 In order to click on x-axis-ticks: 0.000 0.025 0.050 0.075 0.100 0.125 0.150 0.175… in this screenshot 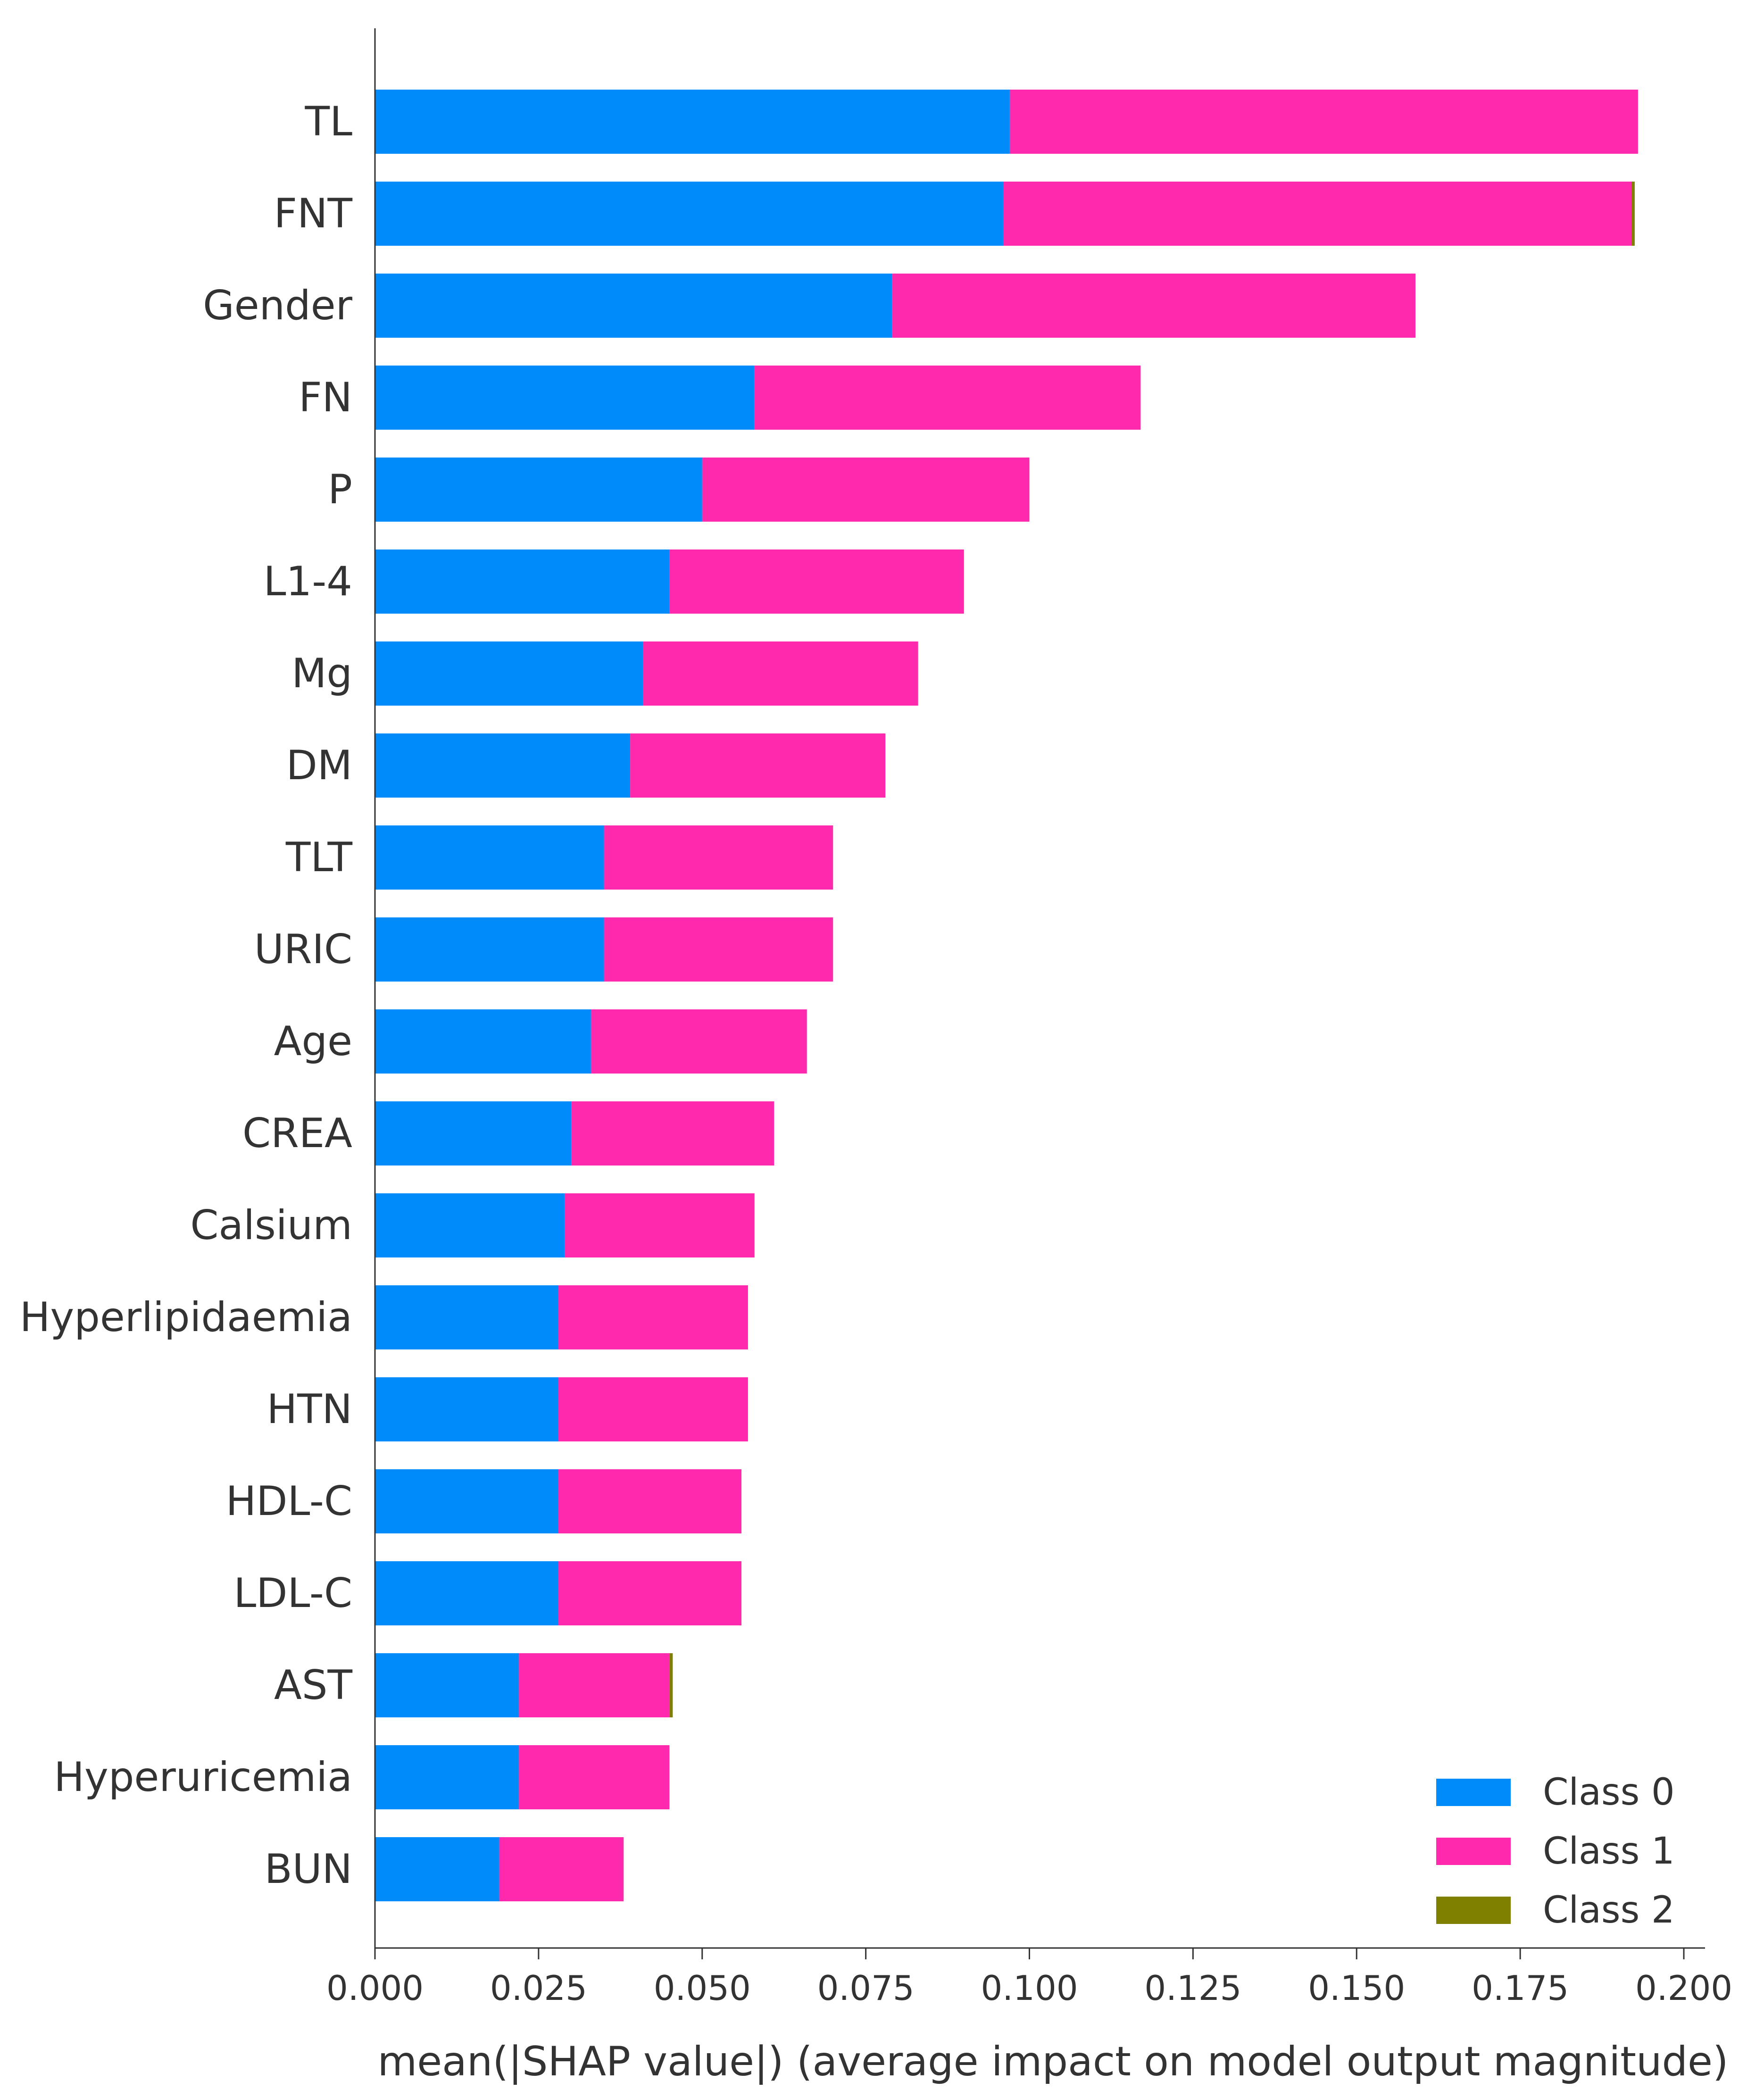, I will do `click(1029, 1978)`.